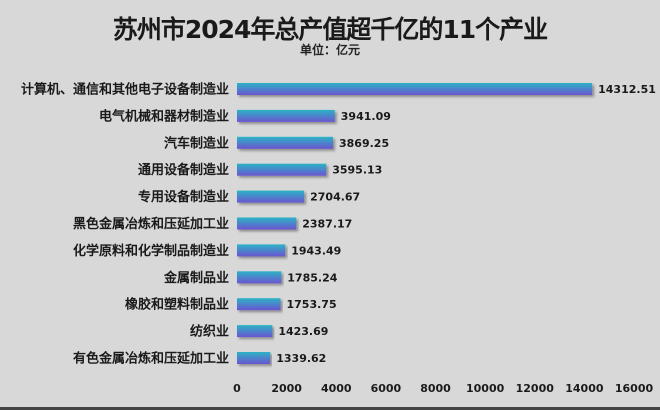  I want to click on category-label: 纺织业, so click(209, 332).